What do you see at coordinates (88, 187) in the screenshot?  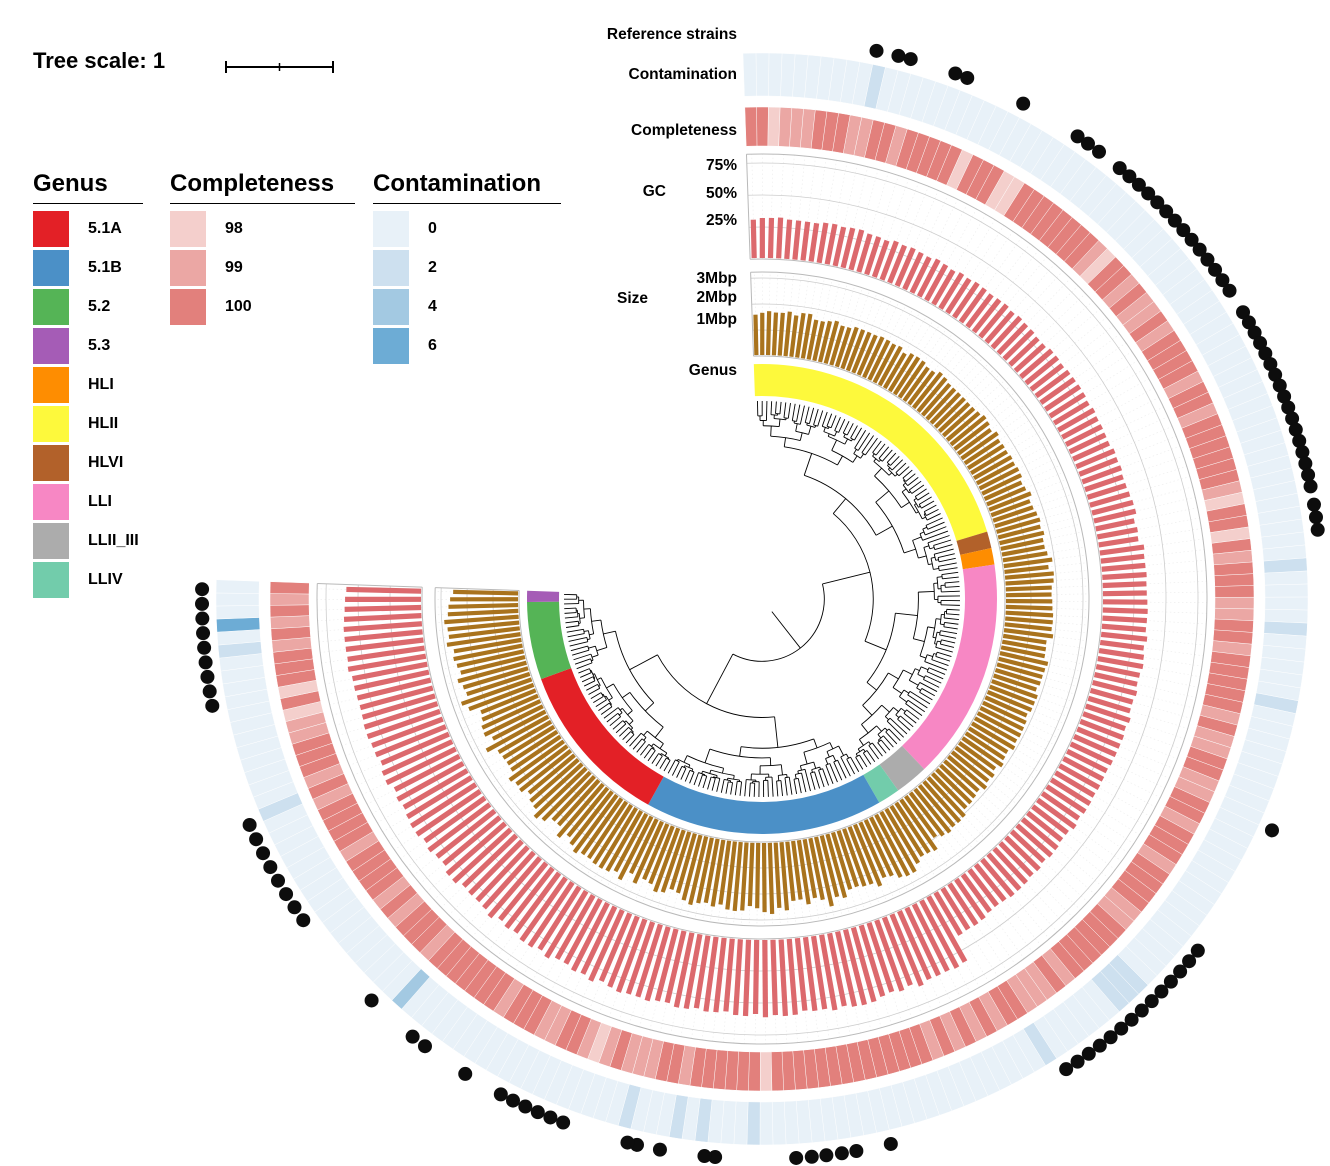 I see `genus-legend-title: Genus` at bounding box center [88, 187].